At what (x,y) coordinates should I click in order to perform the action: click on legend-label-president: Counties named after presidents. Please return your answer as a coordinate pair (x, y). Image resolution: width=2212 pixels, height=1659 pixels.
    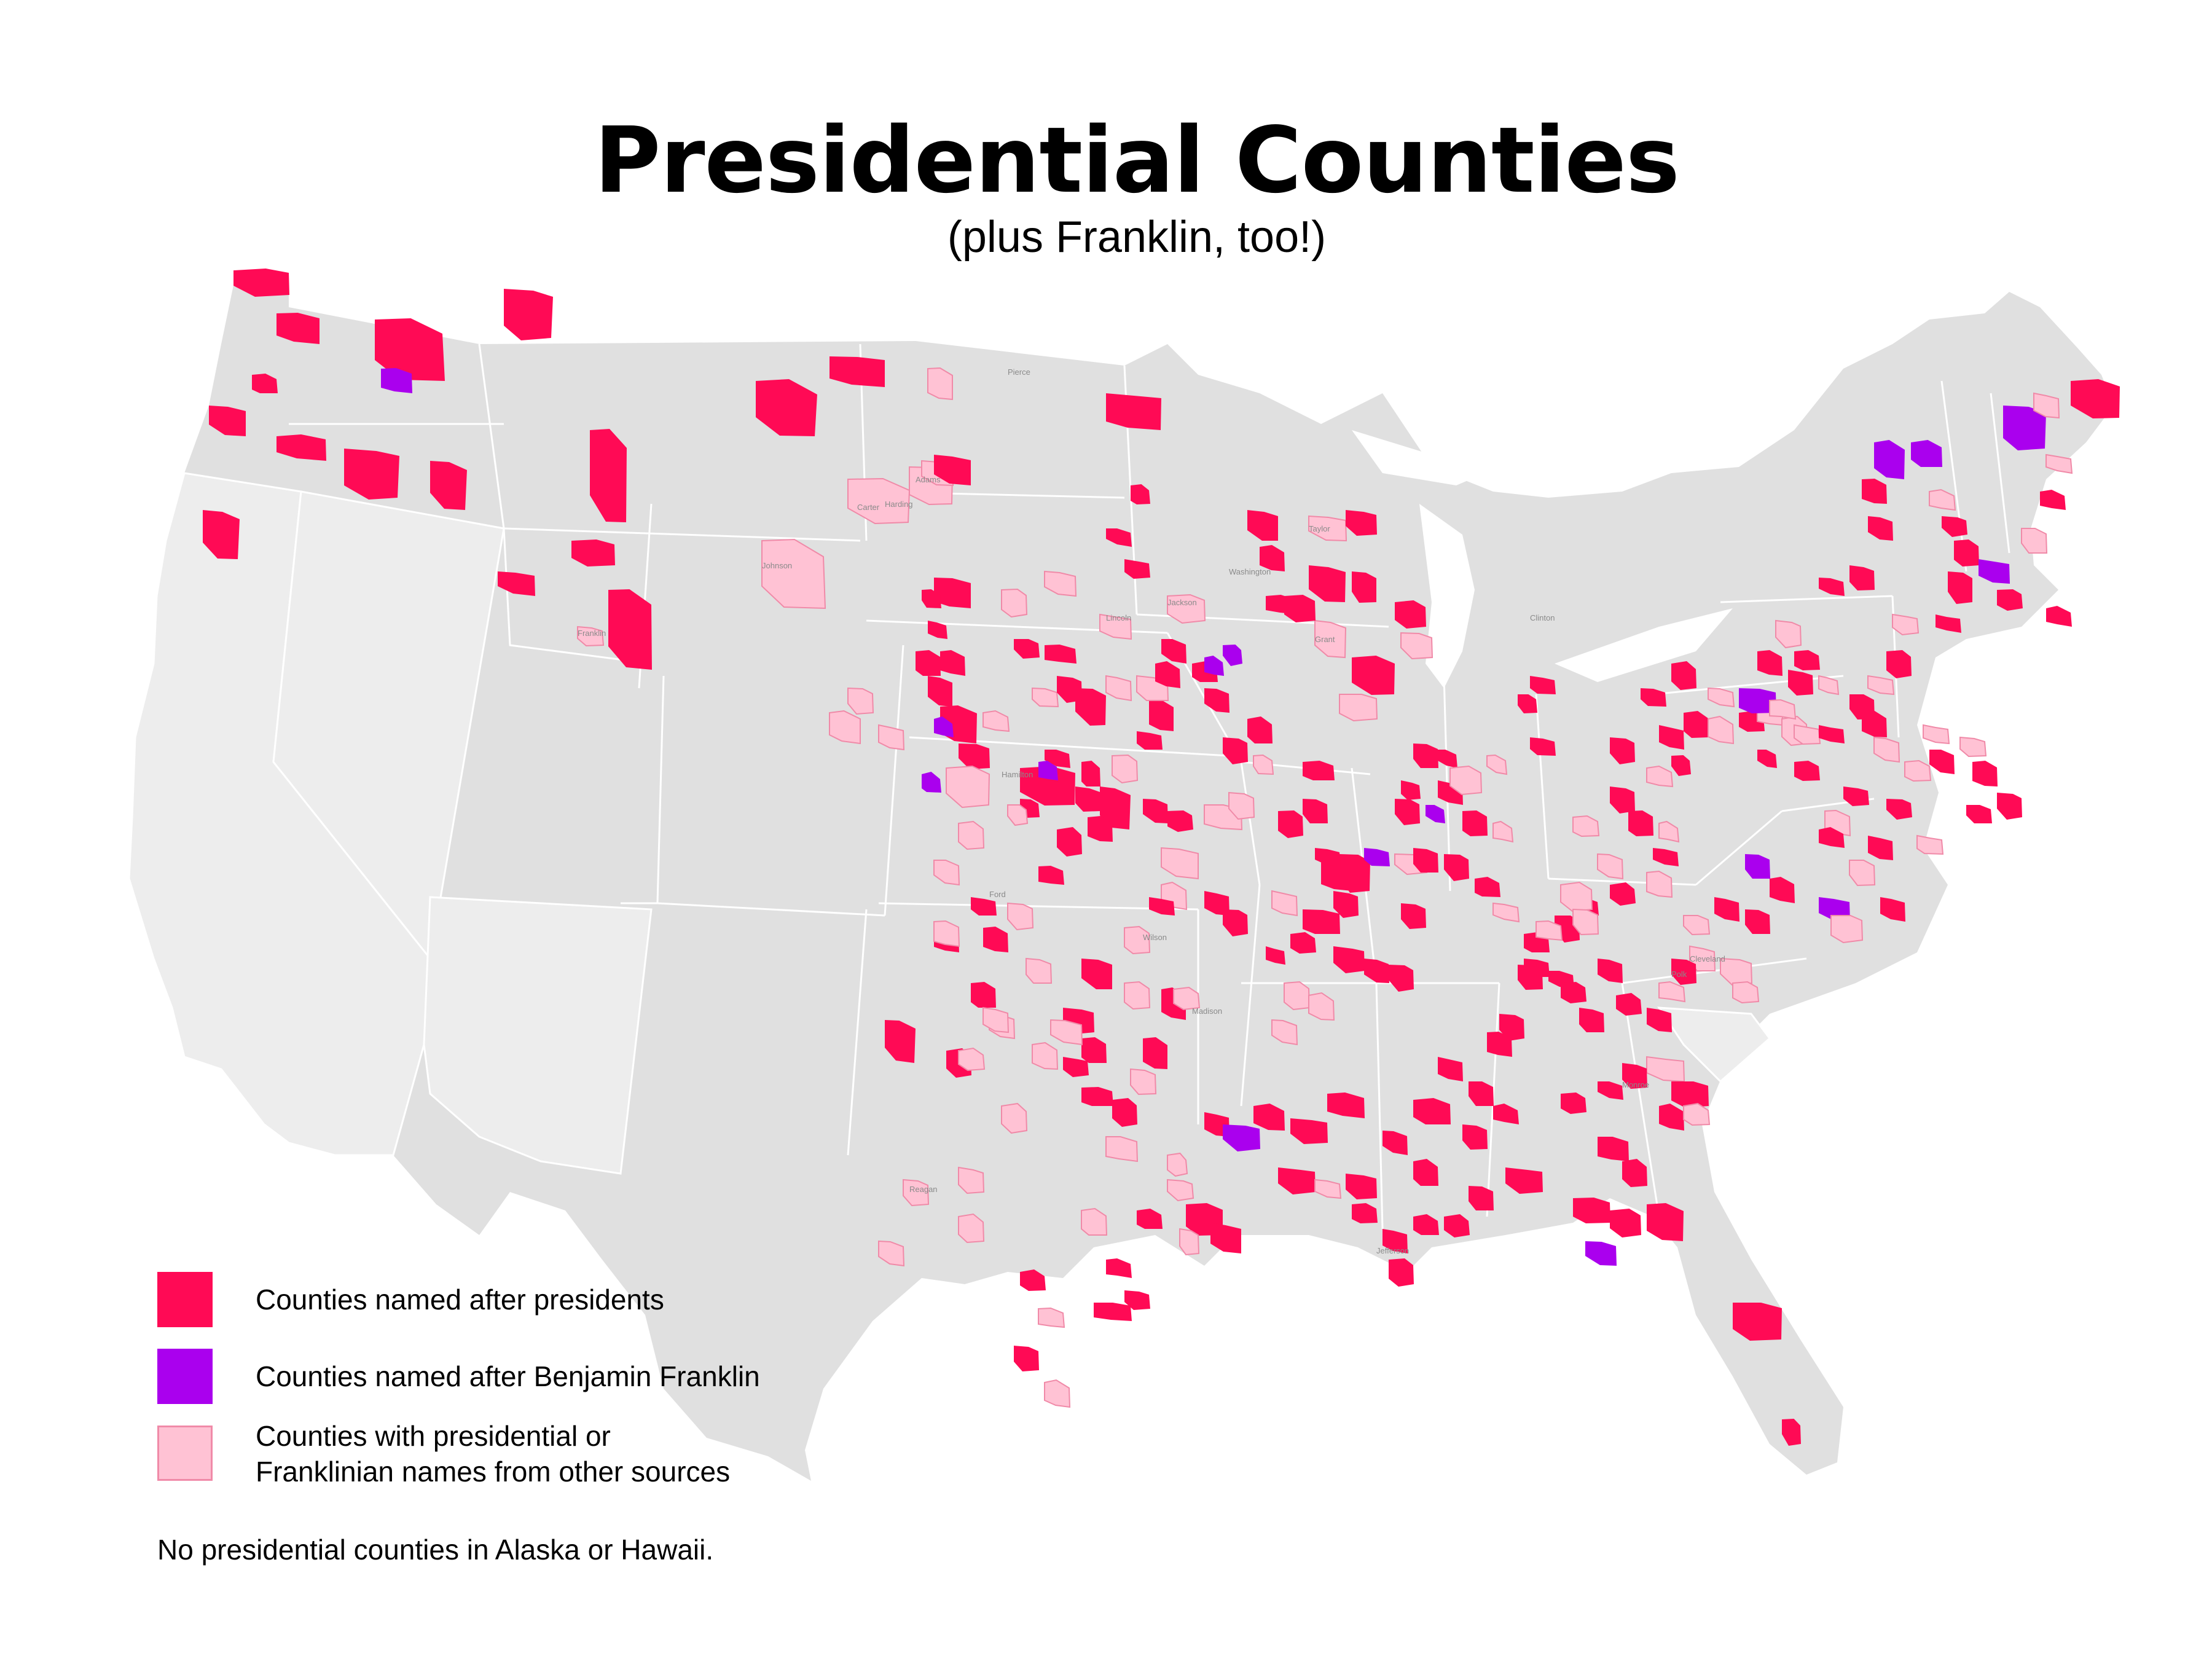
    Looking at the image, I should click on (460, 1300).